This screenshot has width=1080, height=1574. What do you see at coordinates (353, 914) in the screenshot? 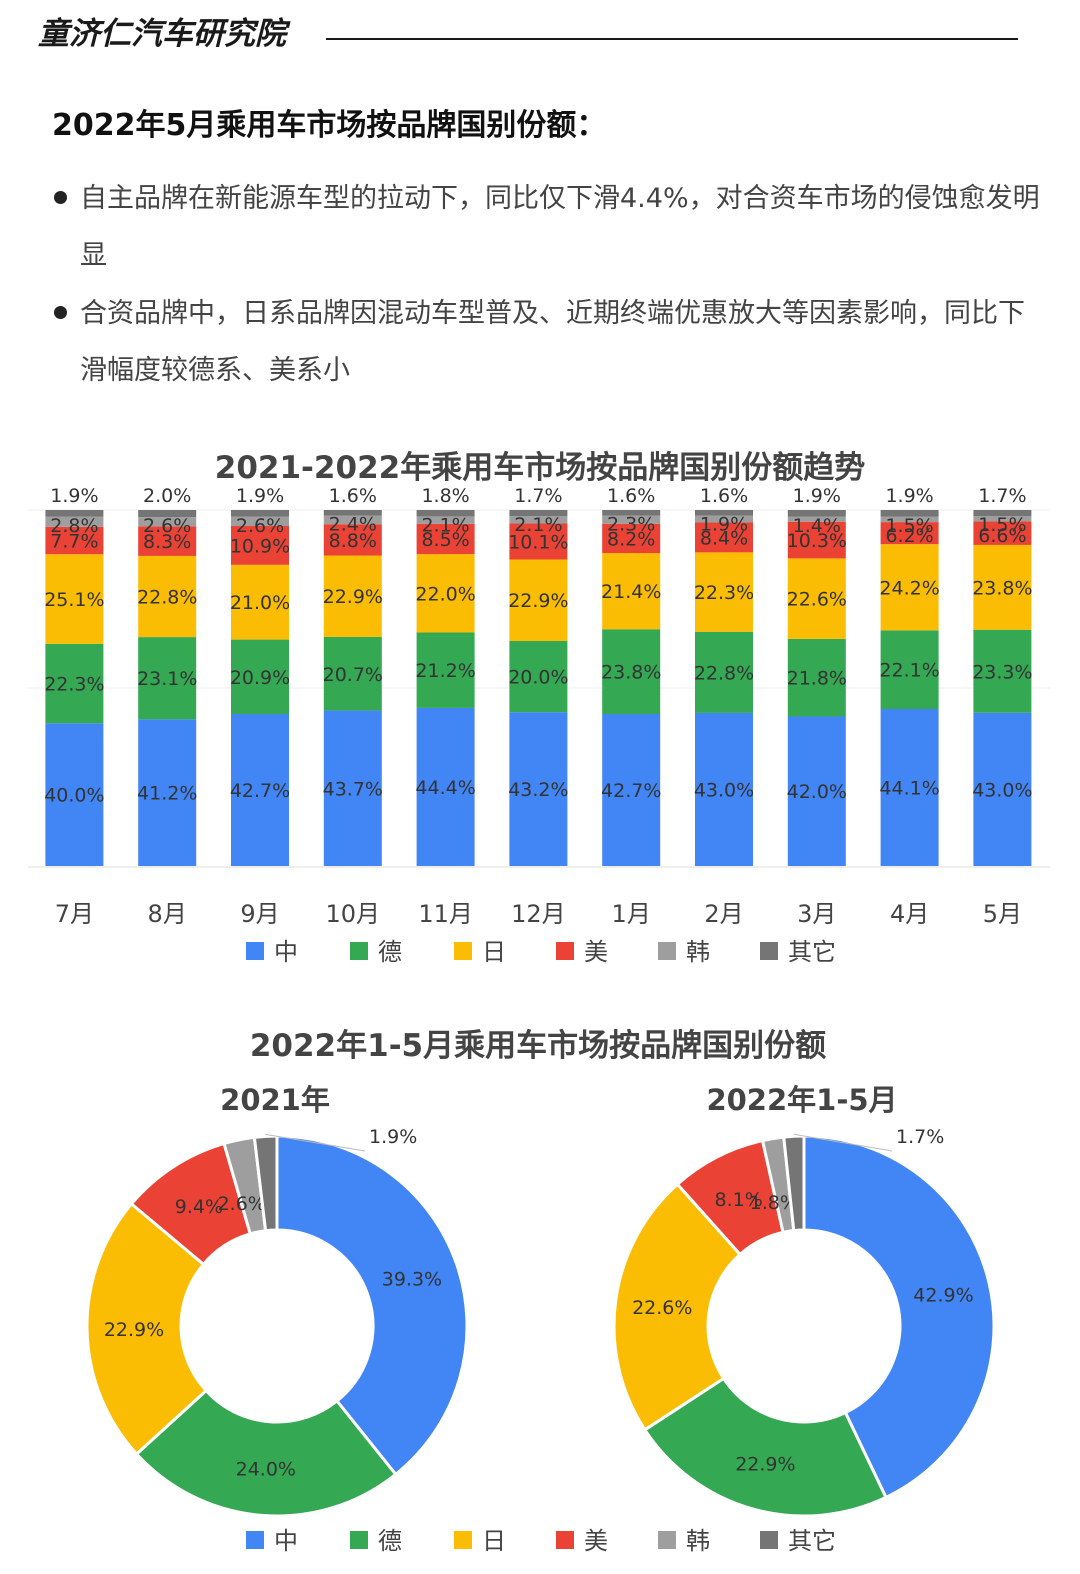
I see `x-tick-label: 10月` at bounding box center [353, 914].